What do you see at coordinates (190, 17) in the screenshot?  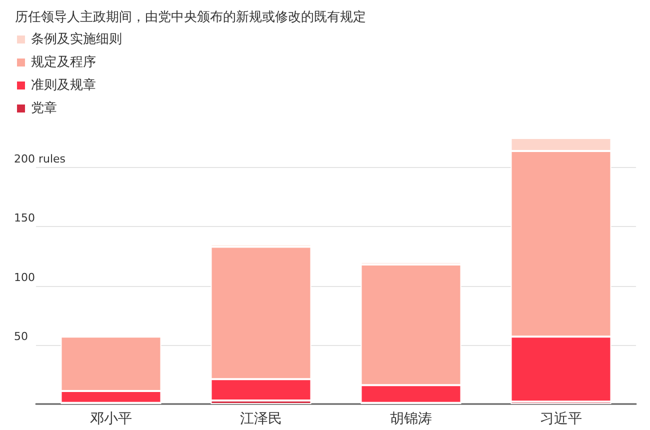 I see `chart-title: 历任领导人主政期间，由党中央颁布的新规或修改的既有规定` at bounding box center [190, 17].